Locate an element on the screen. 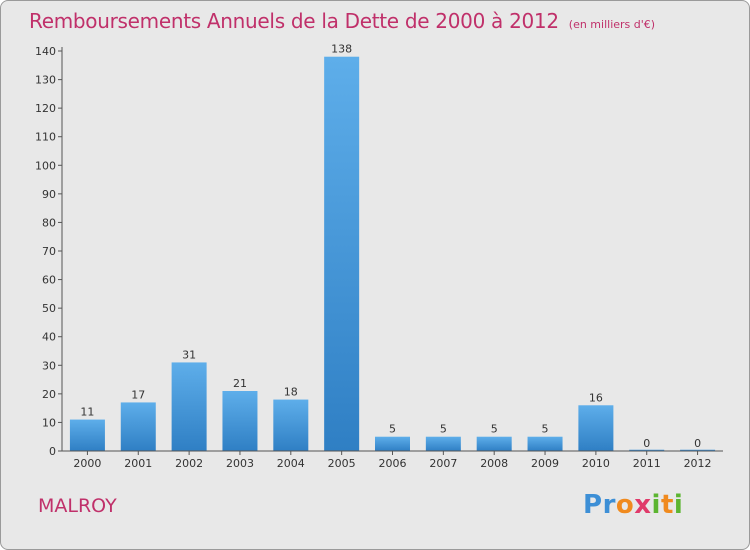 The height and width of the screenshot is (550, 750). y-tick-label: 50 is located at coordinates (49, 308).